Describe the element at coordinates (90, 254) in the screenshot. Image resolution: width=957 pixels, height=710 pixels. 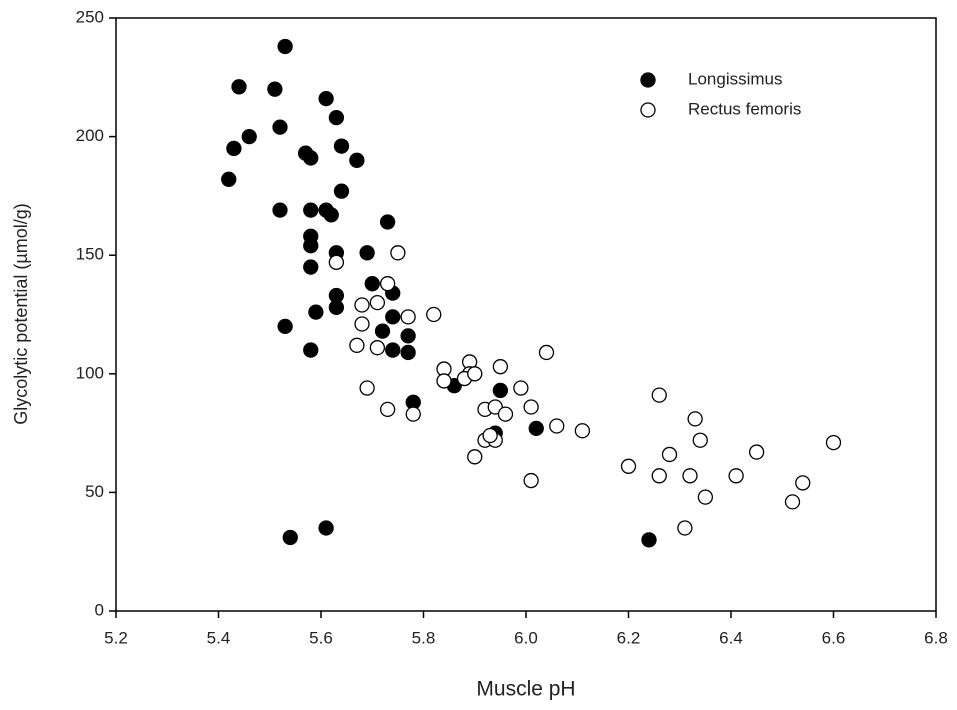
I see `y-tick-label: 150` at that location.